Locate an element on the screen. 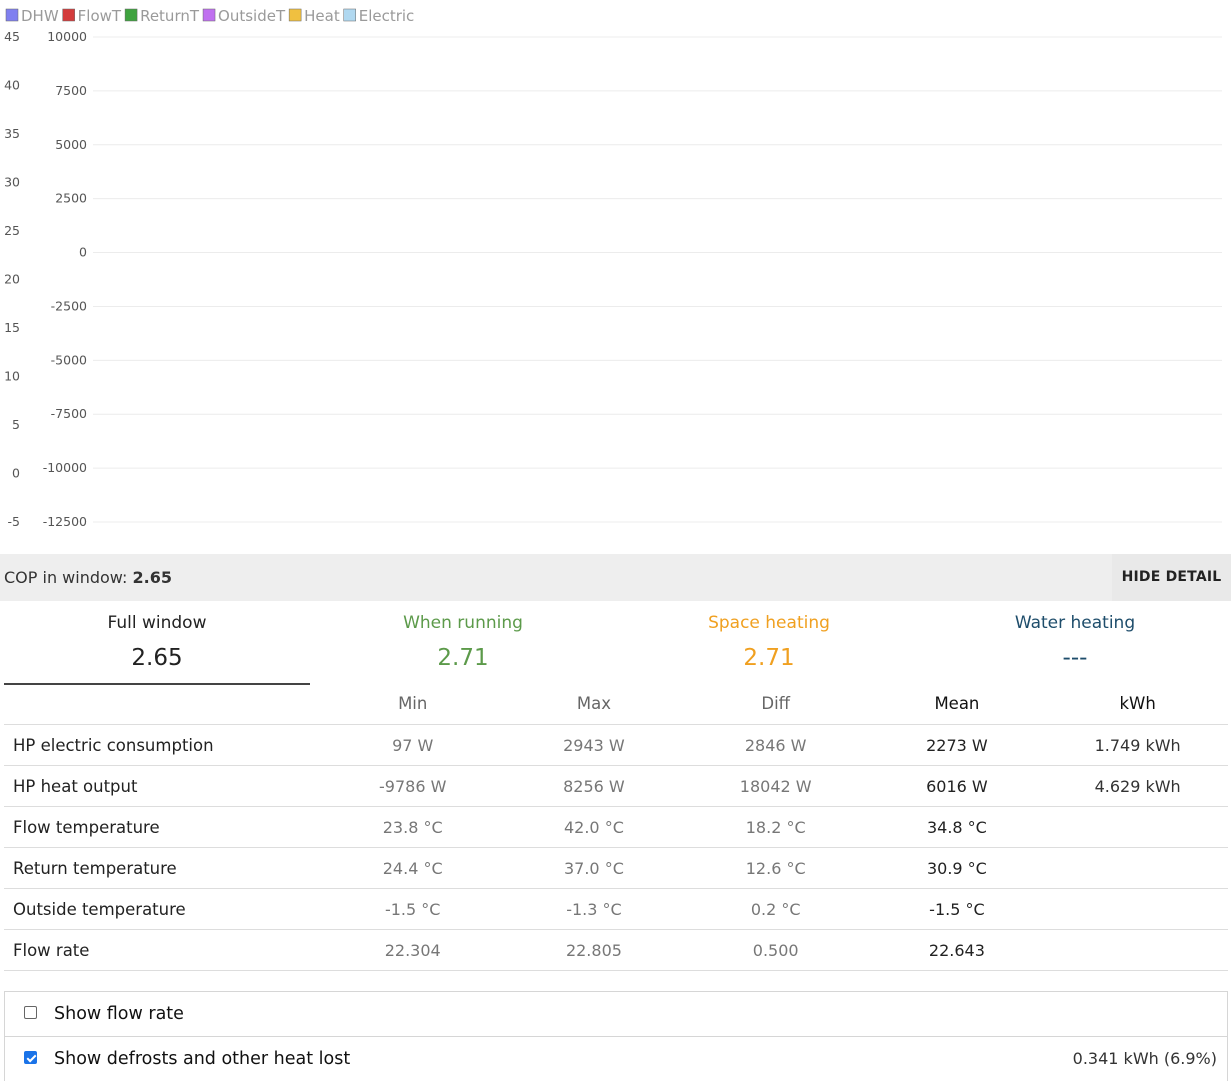  row-name: Flow temperature is located at coordinates (163, 827).